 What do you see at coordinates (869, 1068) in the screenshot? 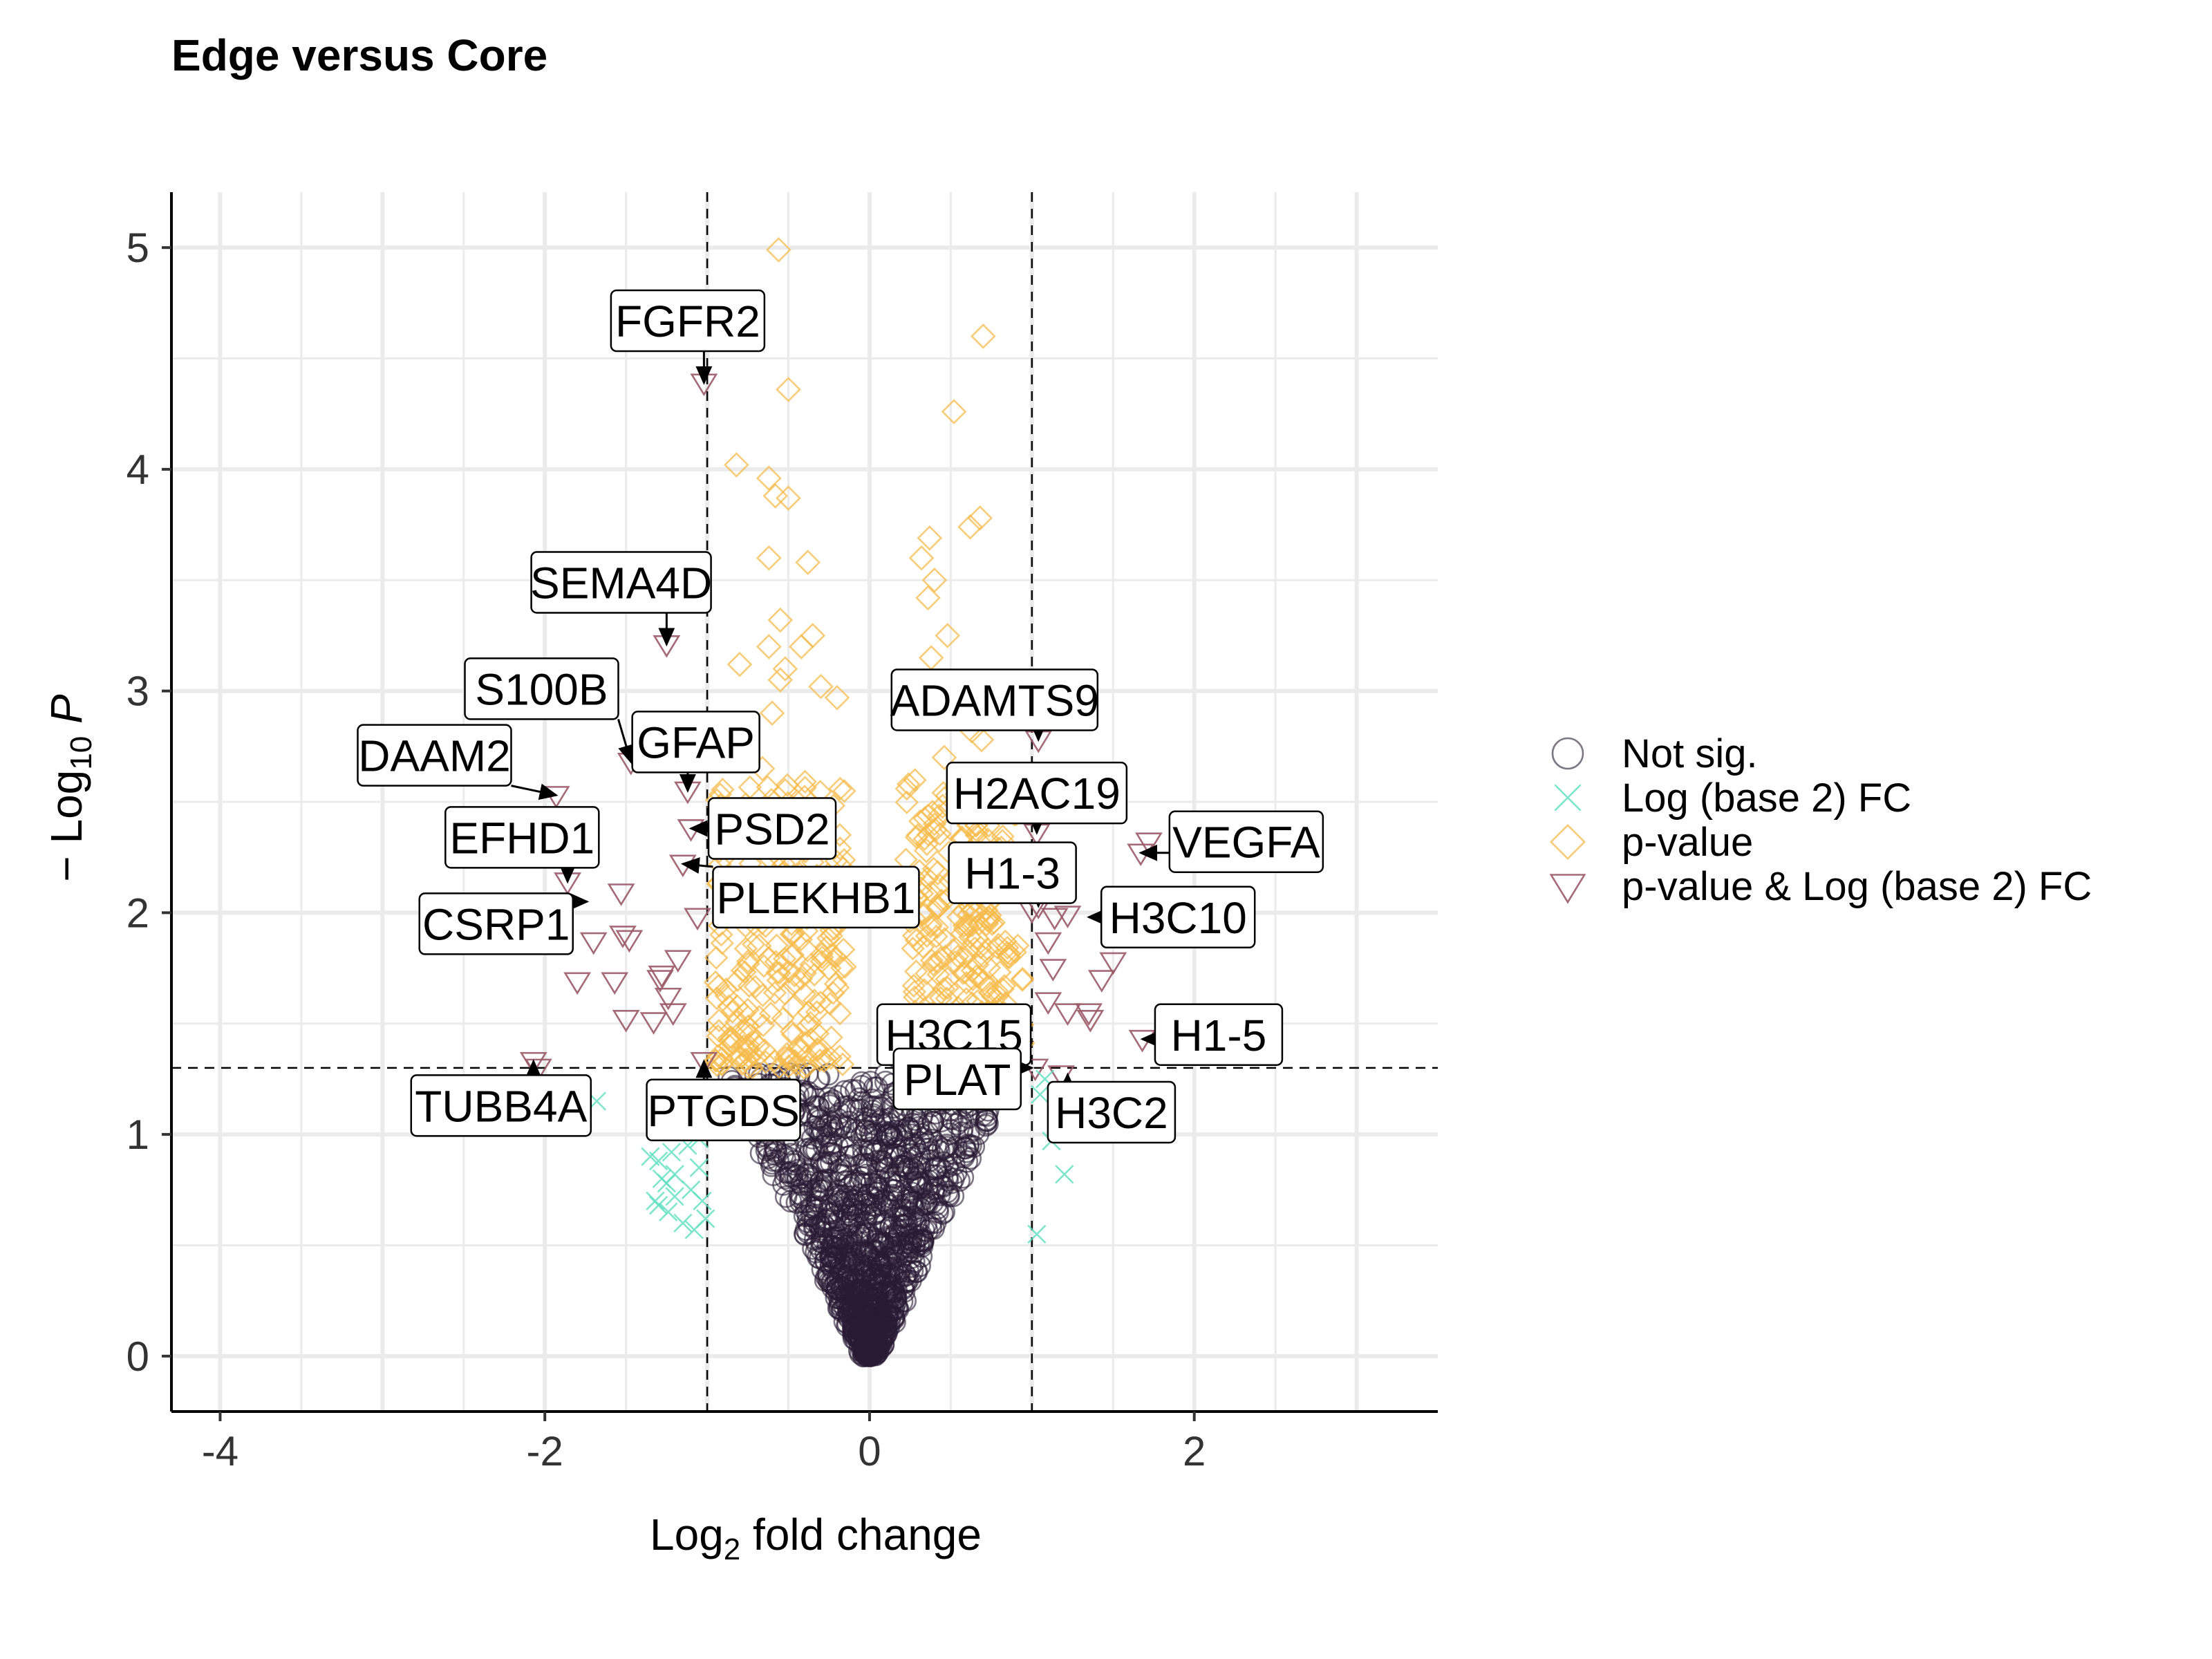
I see `dense-points` at bounding box center [869, 1068].